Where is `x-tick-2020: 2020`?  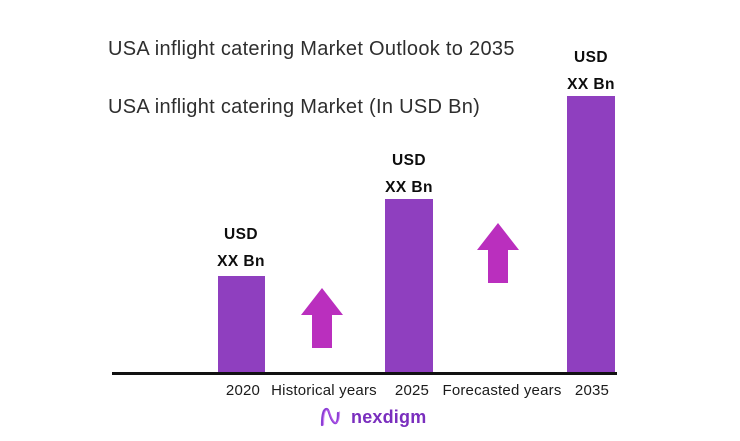
x-tick-2020: 2020 is located at coordinates (243, 390).